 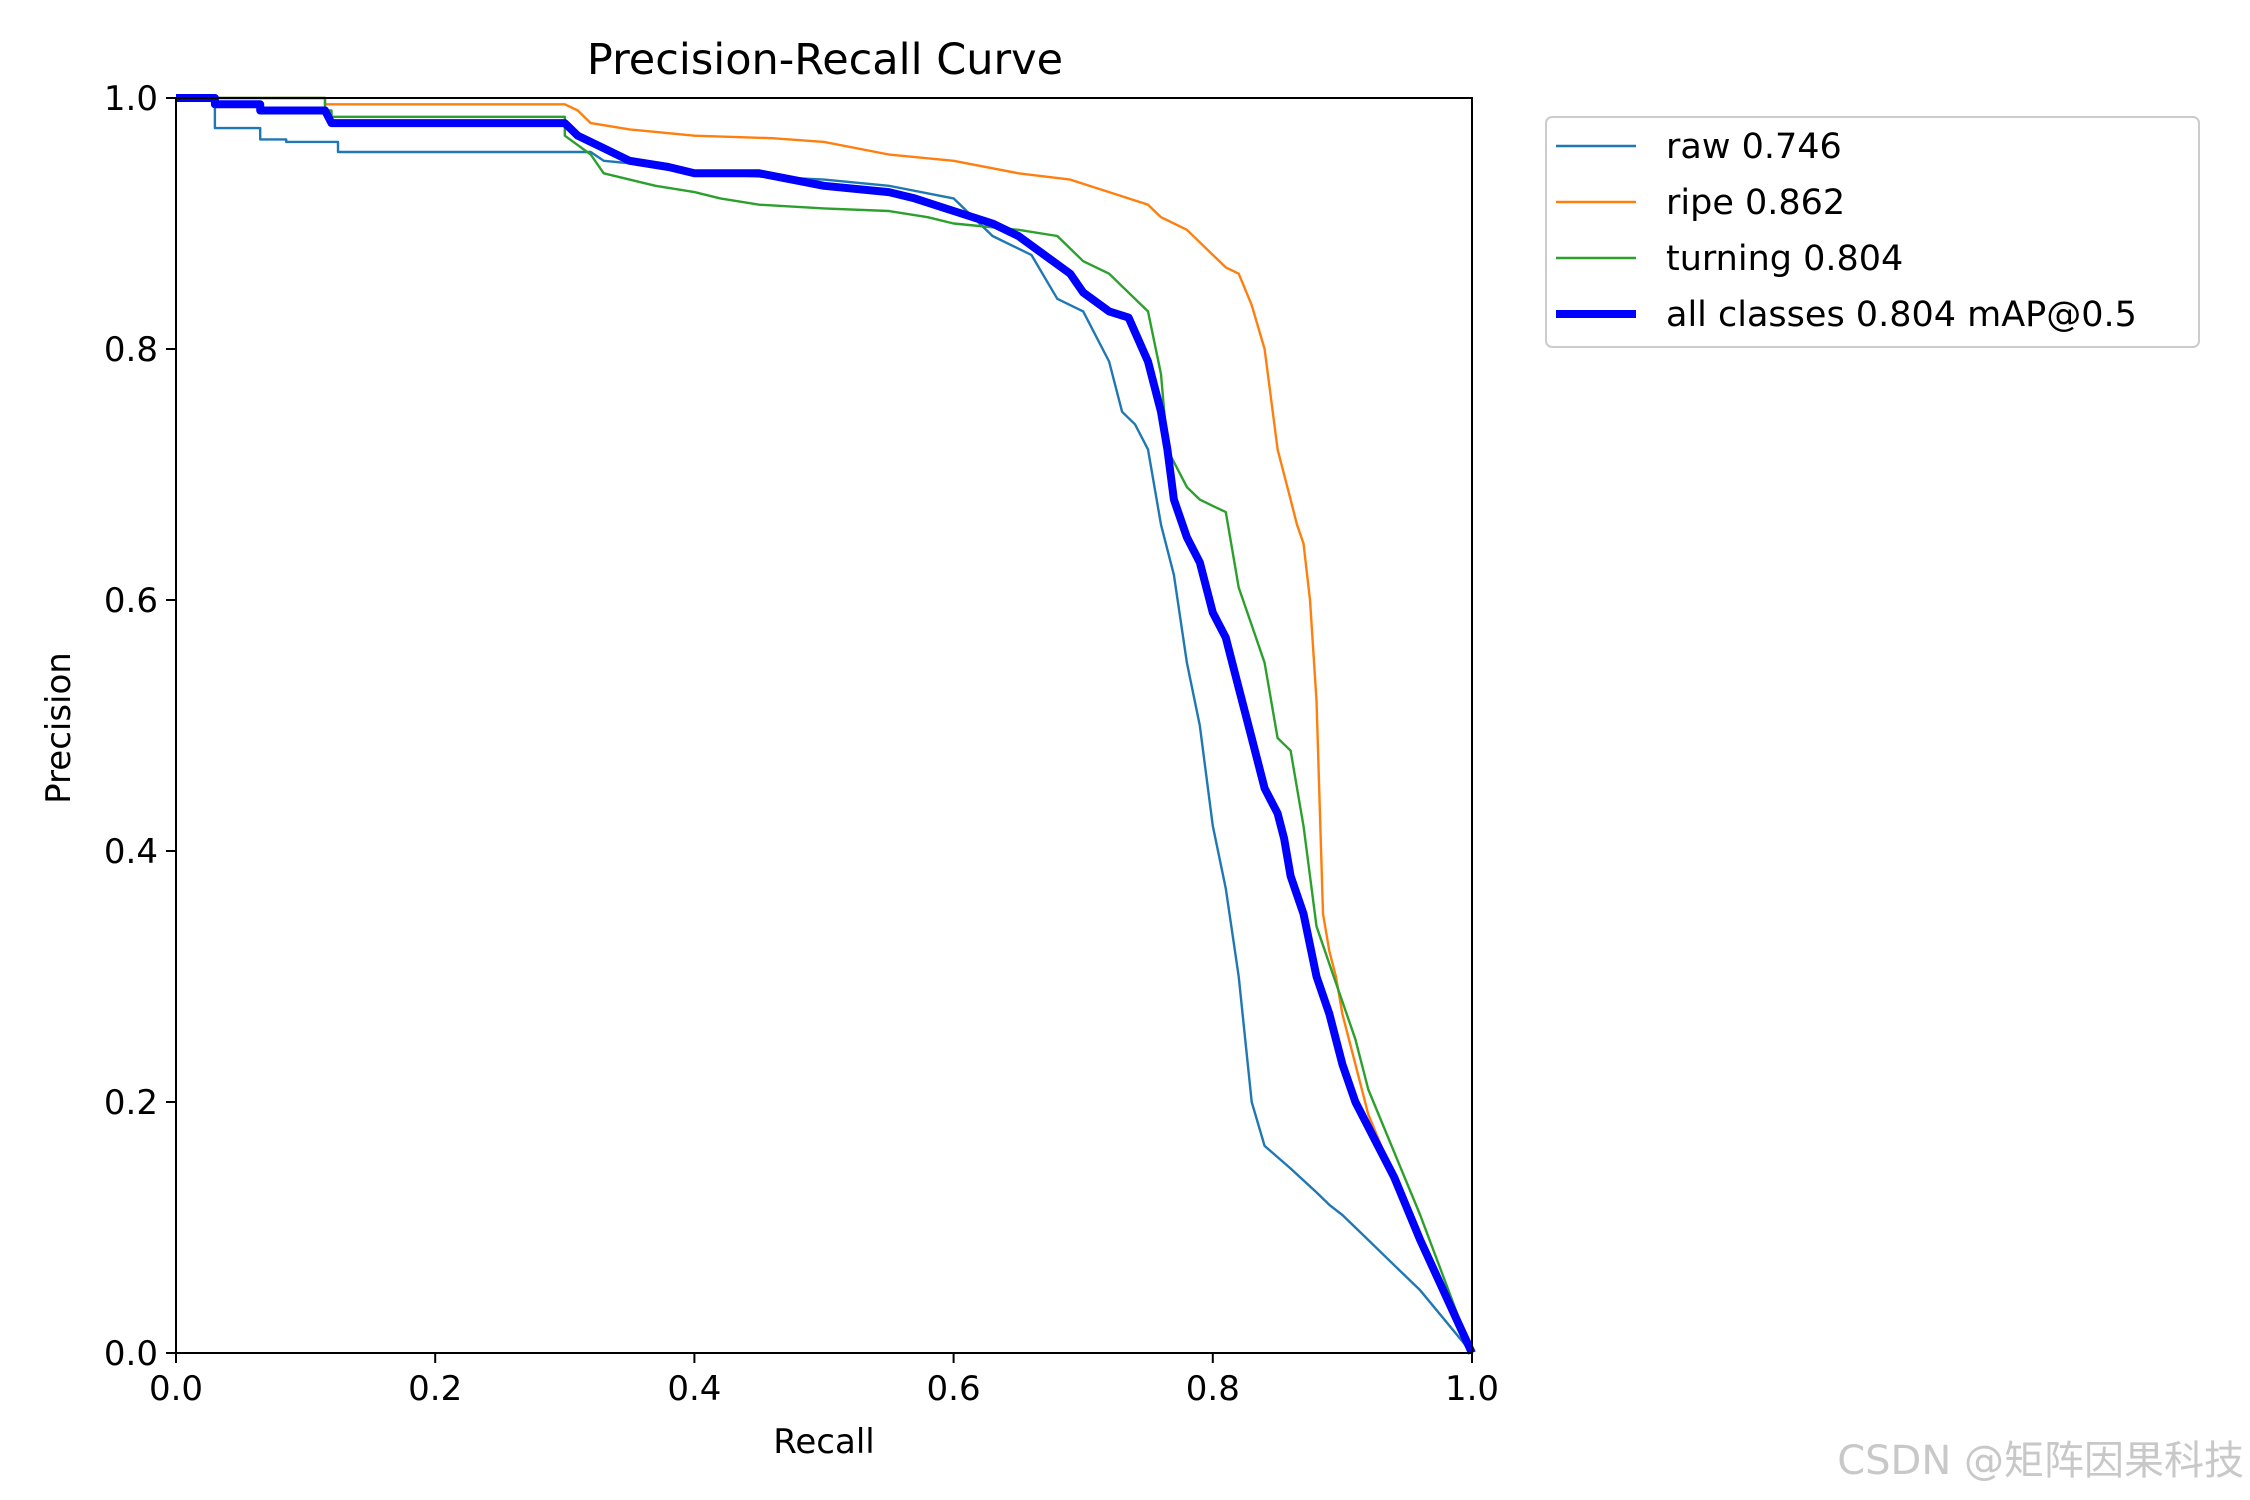 I want to click on y-axis-ticks: 0.0 0.2 0.4 0.6 0.8 1.0, so click(x=140, y=726).